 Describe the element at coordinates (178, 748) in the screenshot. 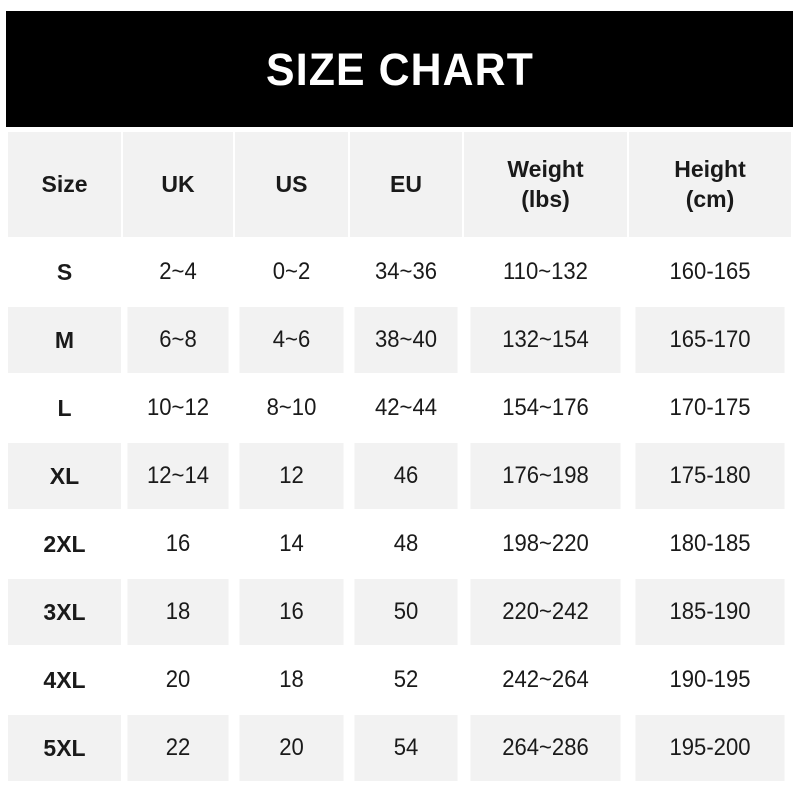

I see `cell-uk: 22` at that location.